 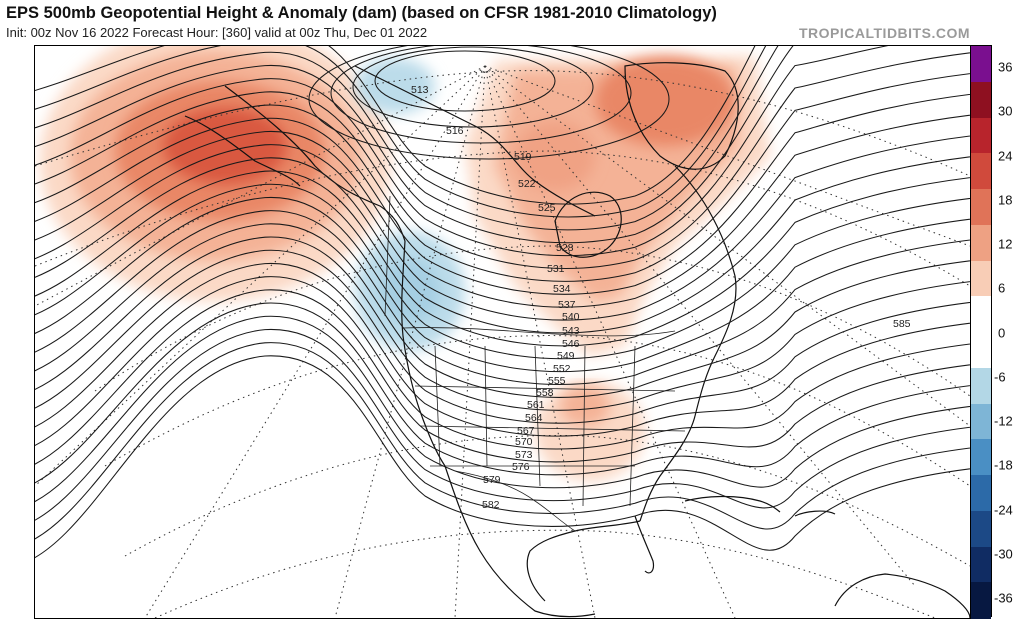 I want to click on colorbar-label: 6, so click(x=1002, y=288).